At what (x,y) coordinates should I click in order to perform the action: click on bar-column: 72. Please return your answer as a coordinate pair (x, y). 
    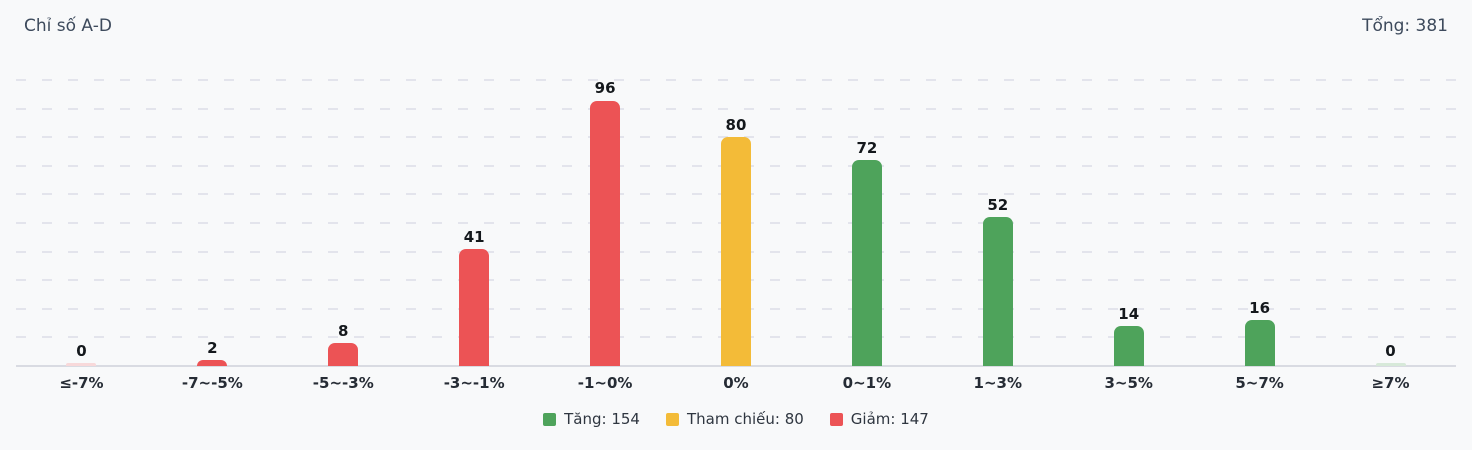
    Looking at the image, I should click on (866, 223).